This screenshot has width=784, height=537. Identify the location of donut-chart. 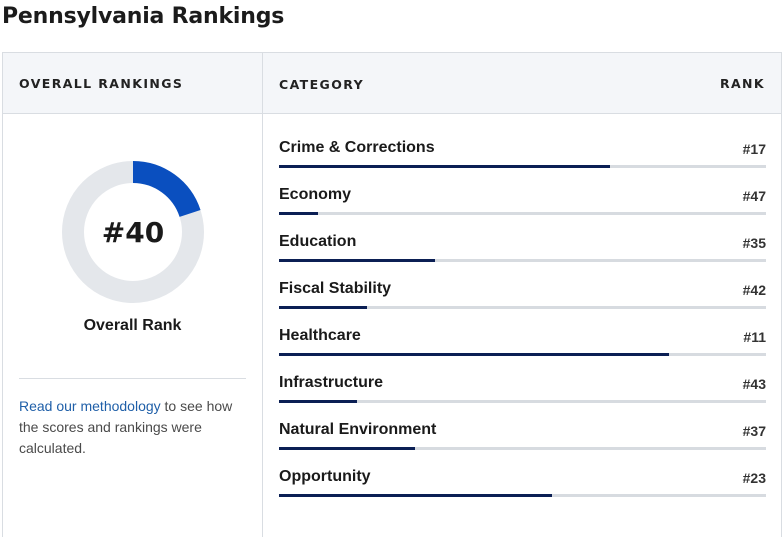
(133, 232).